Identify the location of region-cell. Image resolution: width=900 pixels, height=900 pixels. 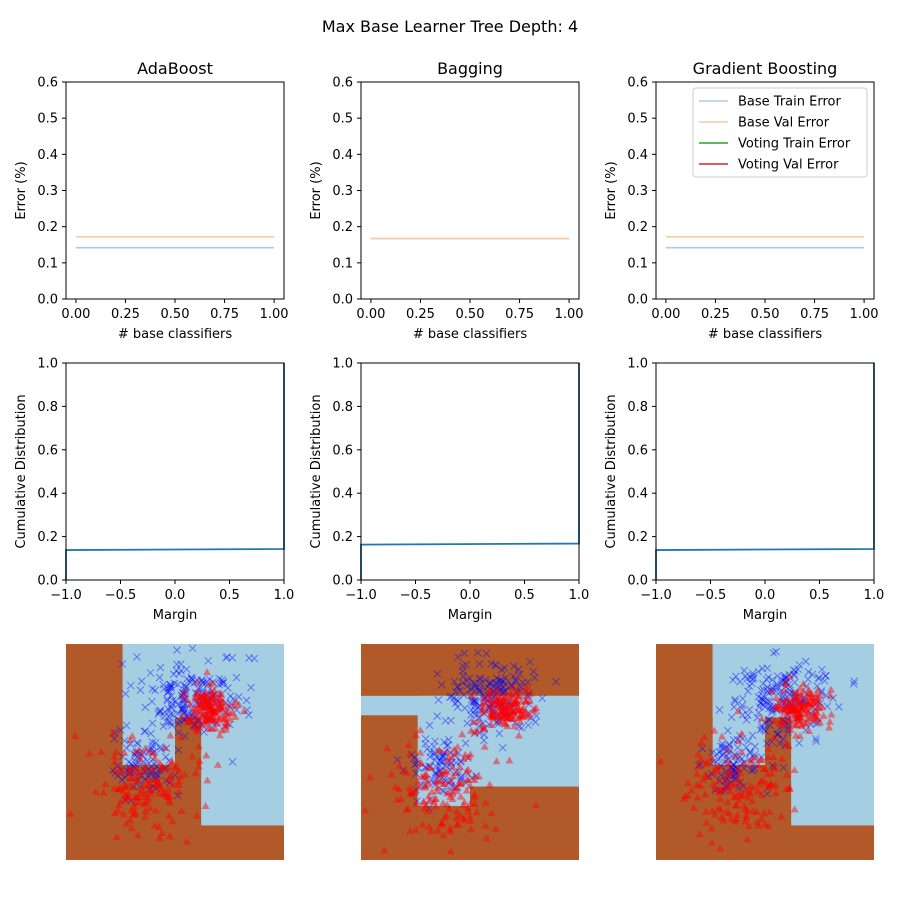
(524, 741).